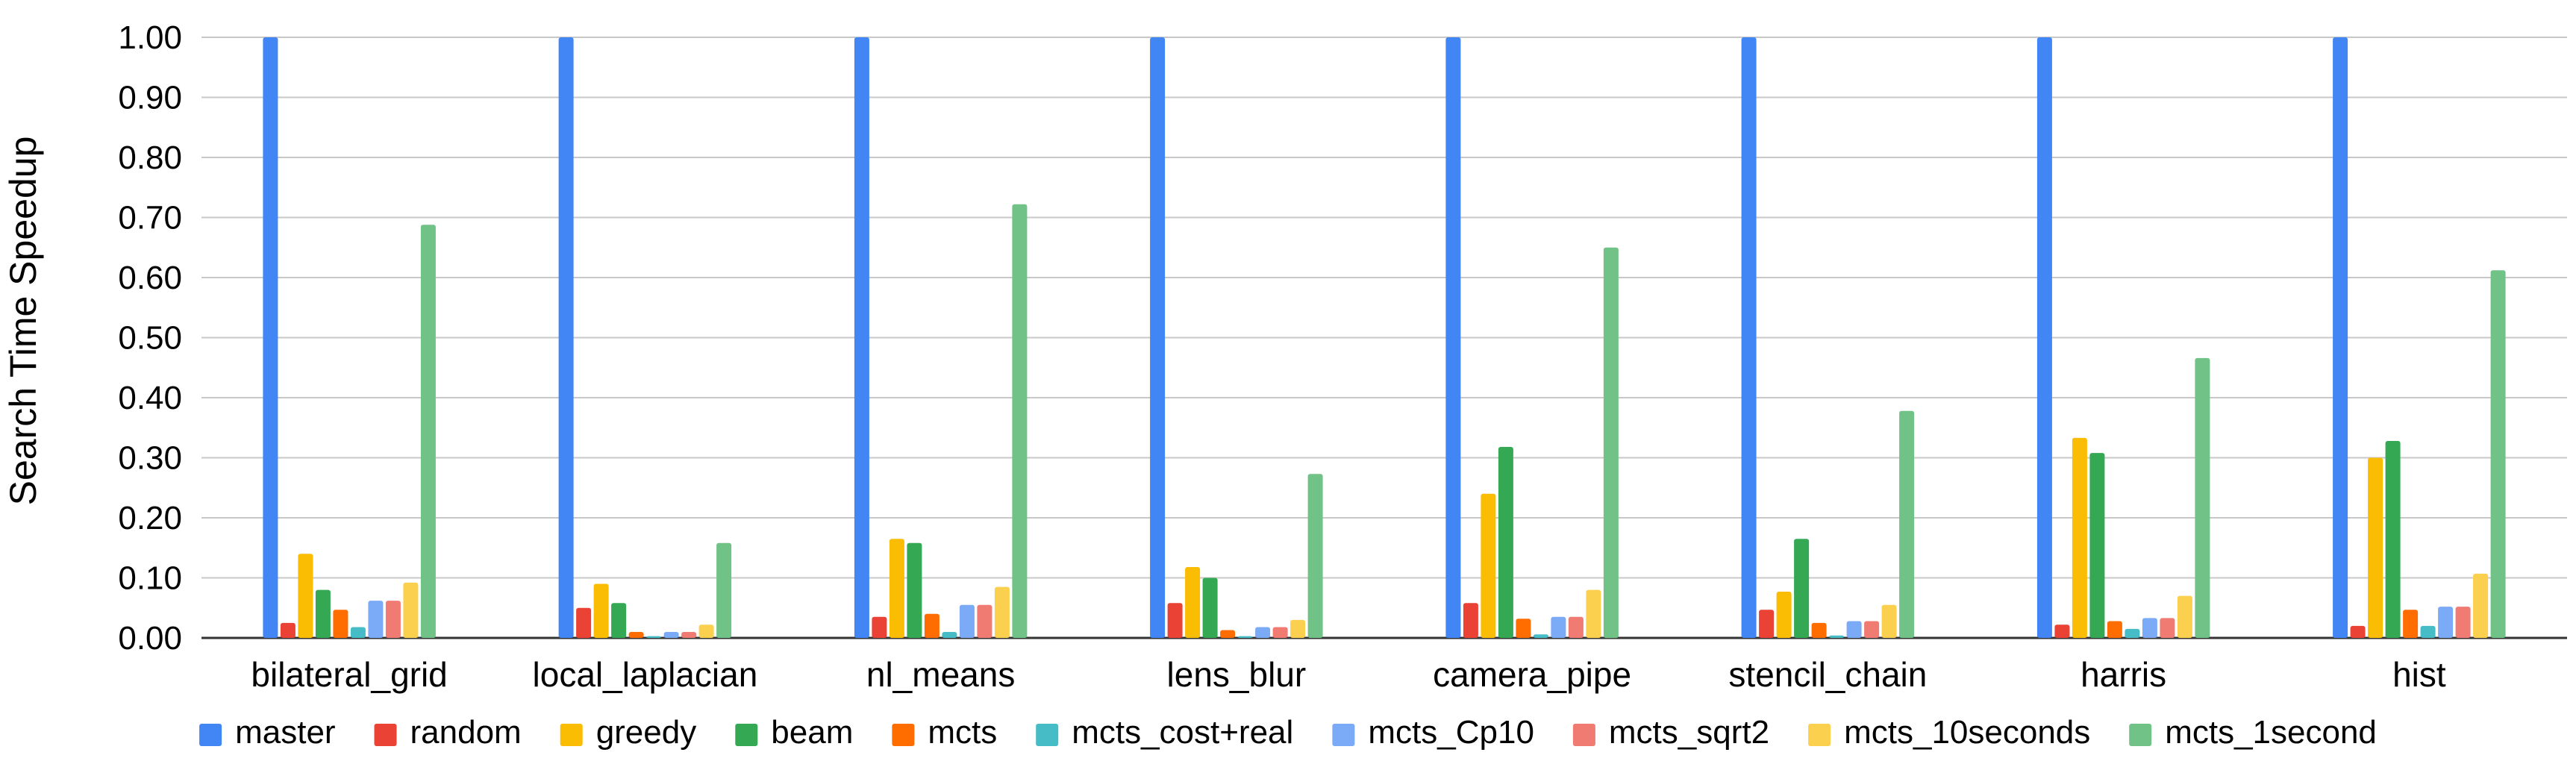 The height and width of the screenshot is (767, 2576). I want to click on bar-mcts_sqrt2-nl_means, so click(984, 621).